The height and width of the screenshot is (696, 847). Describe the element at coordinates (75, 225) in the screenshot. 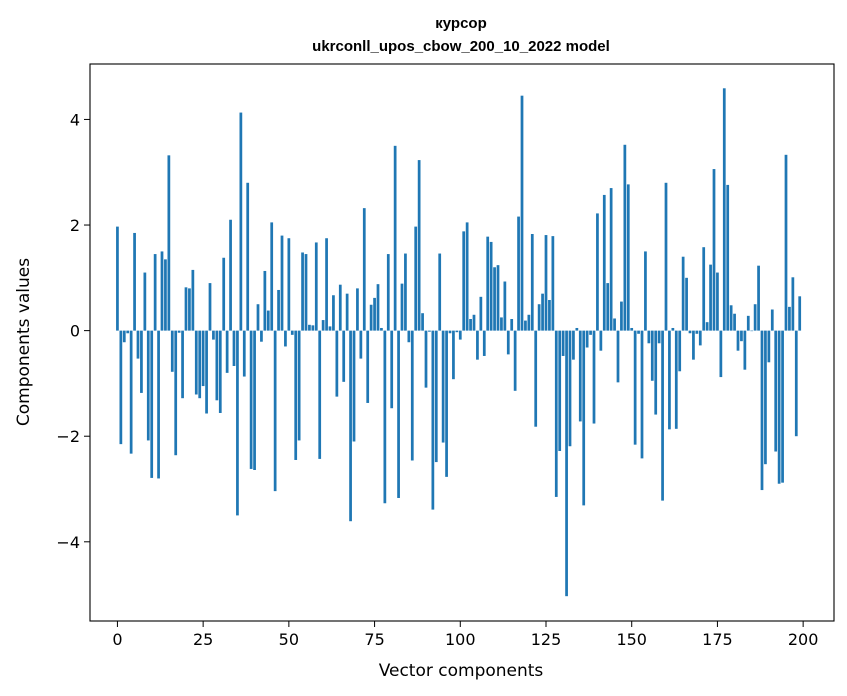

I see `y-tick-label: 2` at that location.